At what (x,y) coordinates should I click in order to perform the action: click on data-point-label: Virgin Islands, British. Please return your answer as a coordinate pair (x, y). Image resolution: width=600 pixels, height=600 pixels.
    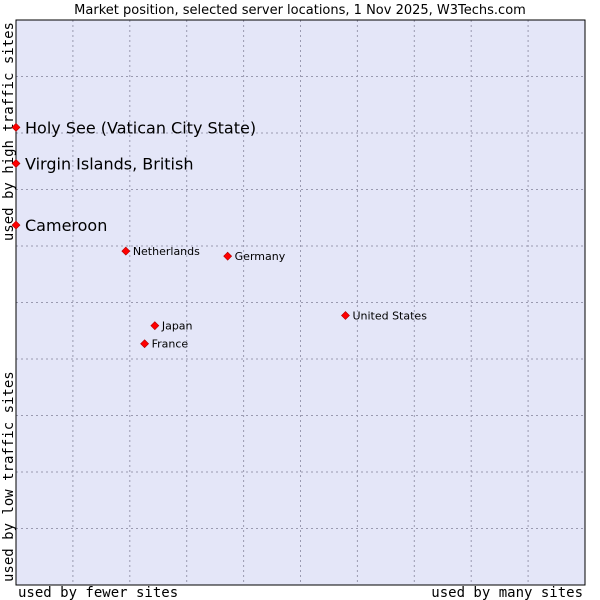
    Looking at the image, I should click on (109, 164).